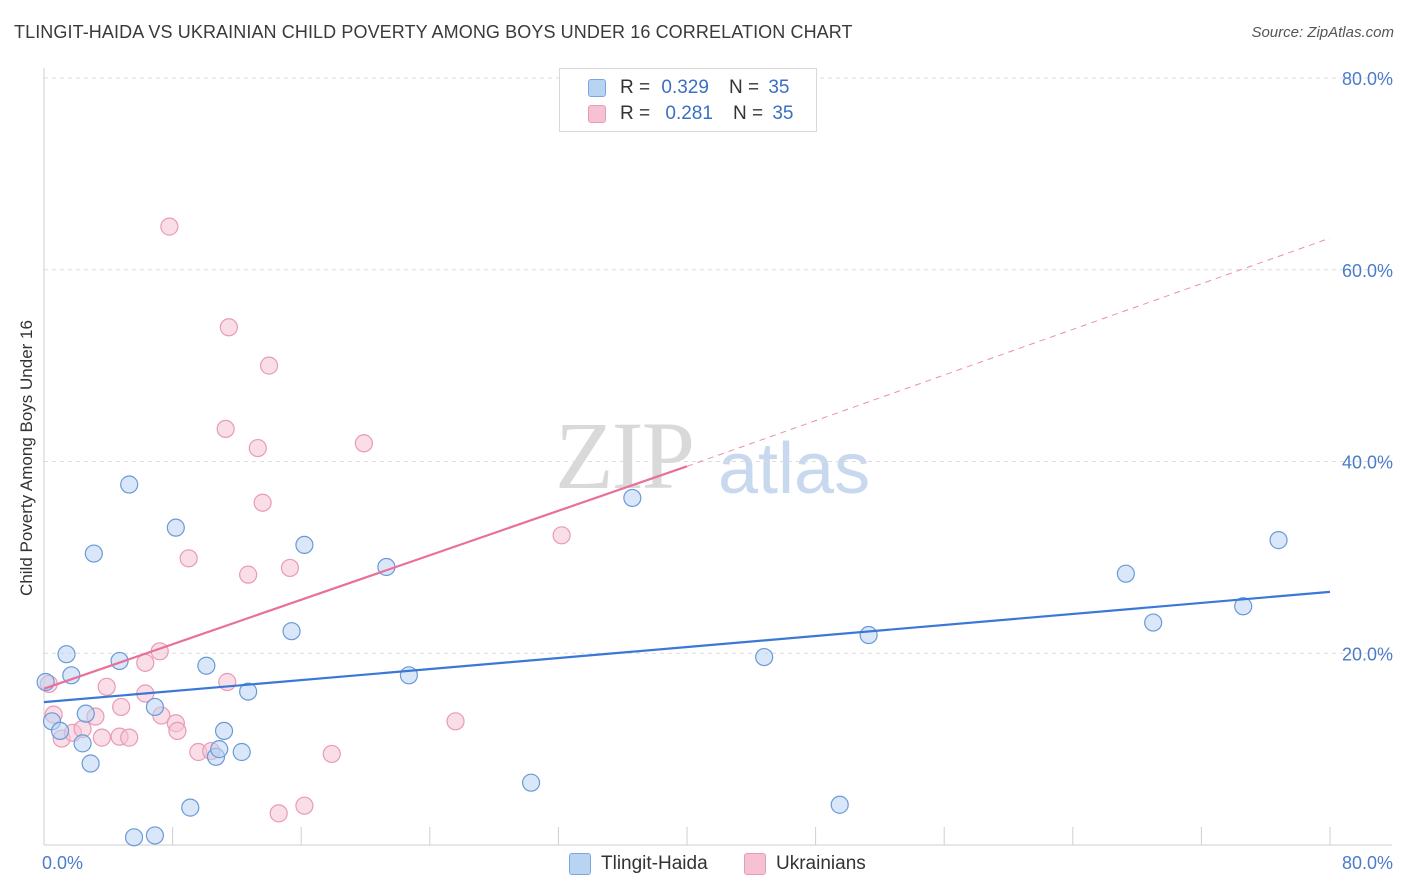 This screenshot has width=1406, height=892. I want to click on bottom-legend-ukrainians: Ukrainians, so click(805, 864).